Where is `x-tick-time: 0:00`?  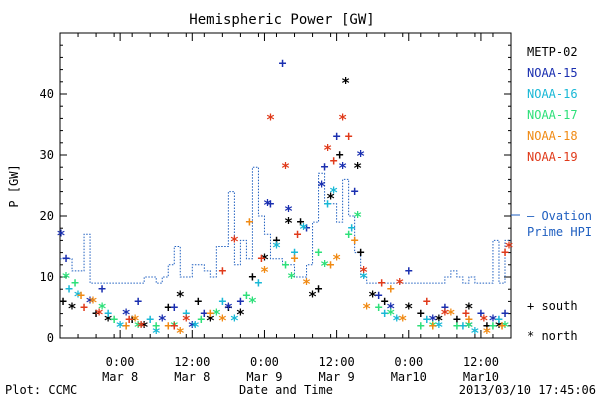
x-tick-time: 0:00 is located at coordinates (408, 362).